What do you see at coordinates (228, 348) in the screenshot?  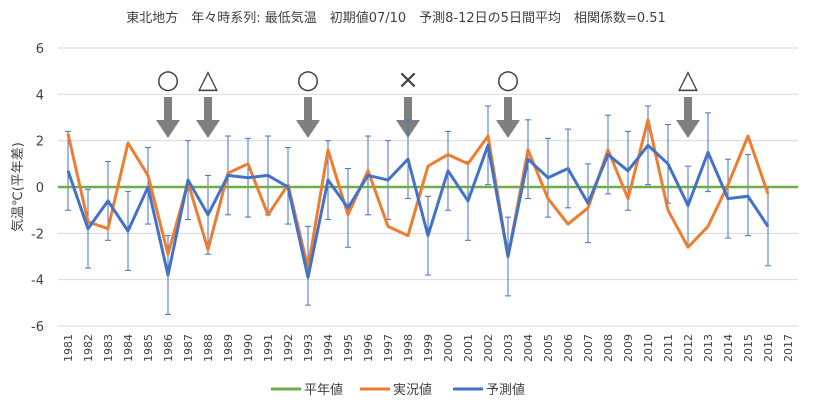 I see `x-tick-label: 1989` at bounding box center [228, 348].